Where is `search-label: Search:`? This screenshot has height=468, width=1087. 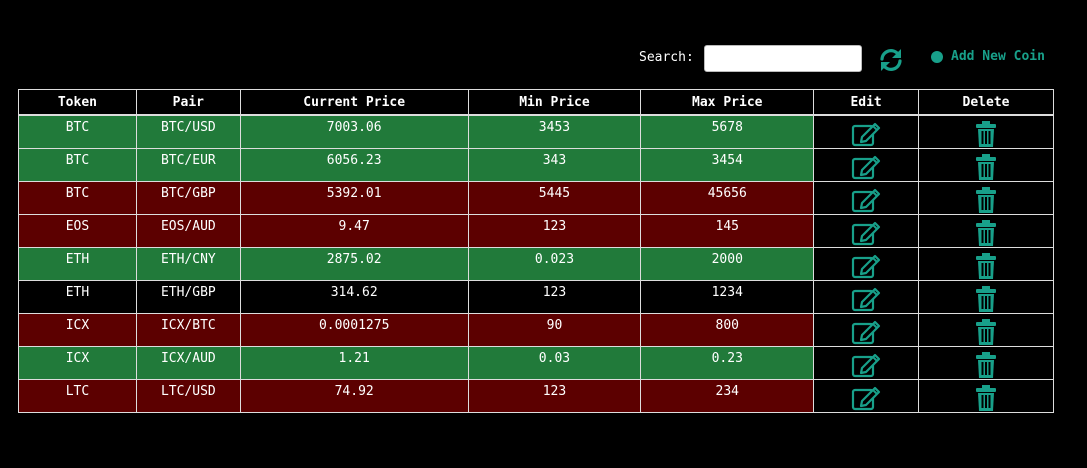
search-label: Search: is located at coordinates (666, 57).